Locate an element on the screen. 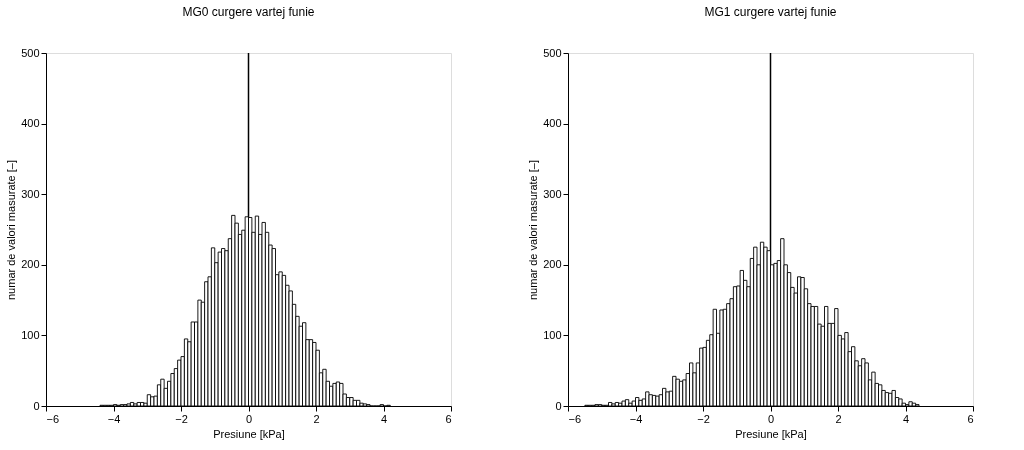 This screenshot has height=450, width=1024. chart-title: MG0 curgere vartej funie is located at coordinates (248, 12).